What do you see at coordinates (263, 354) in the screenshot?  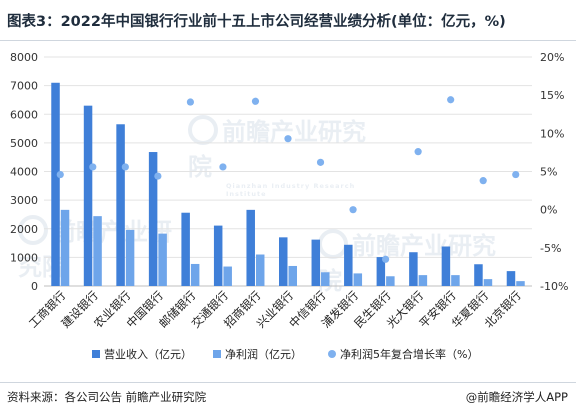 I see `legend-label: 净利润（亿元）` at bounding box center [263, 354].